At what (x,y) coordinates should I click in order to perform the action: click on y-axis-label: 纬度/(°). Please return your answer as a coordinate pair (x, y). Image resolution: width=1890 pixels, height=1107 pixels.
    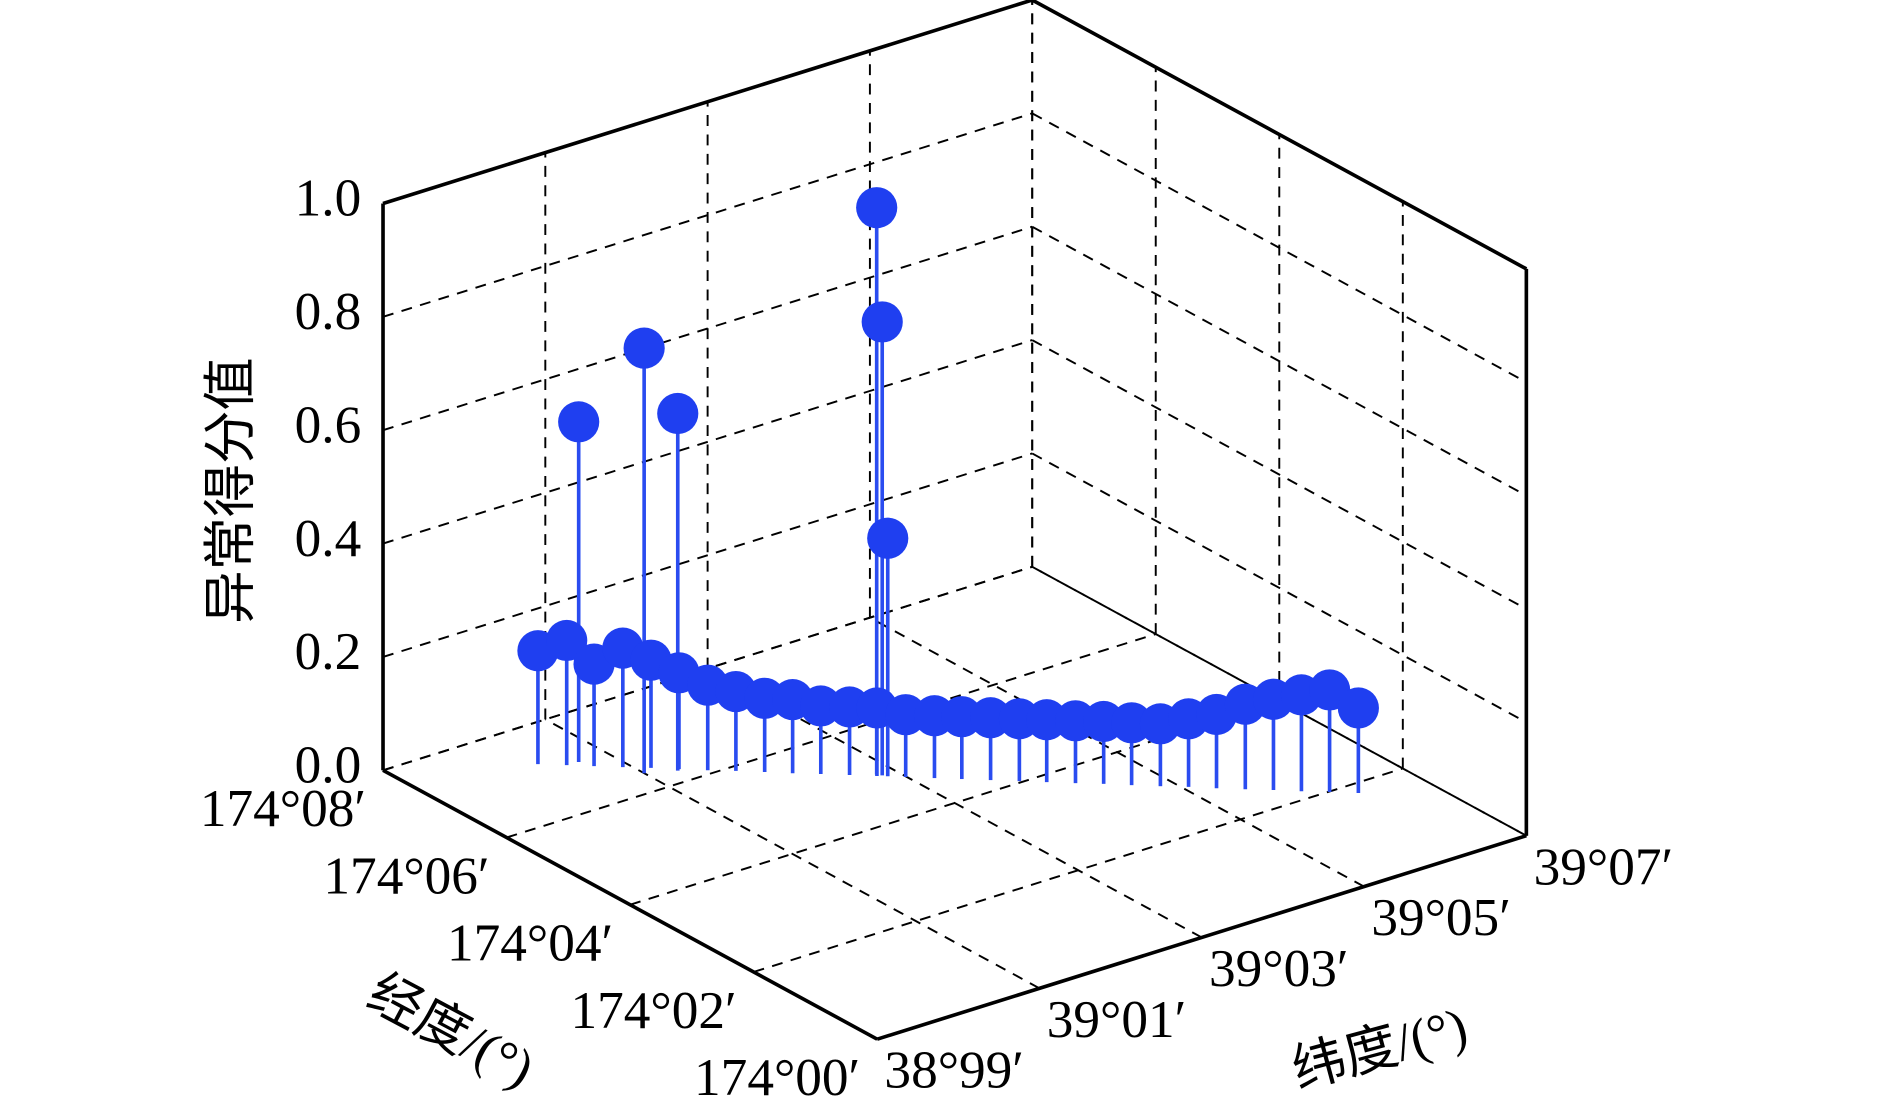
    Looking at the image, I should click on (1379, 1048).